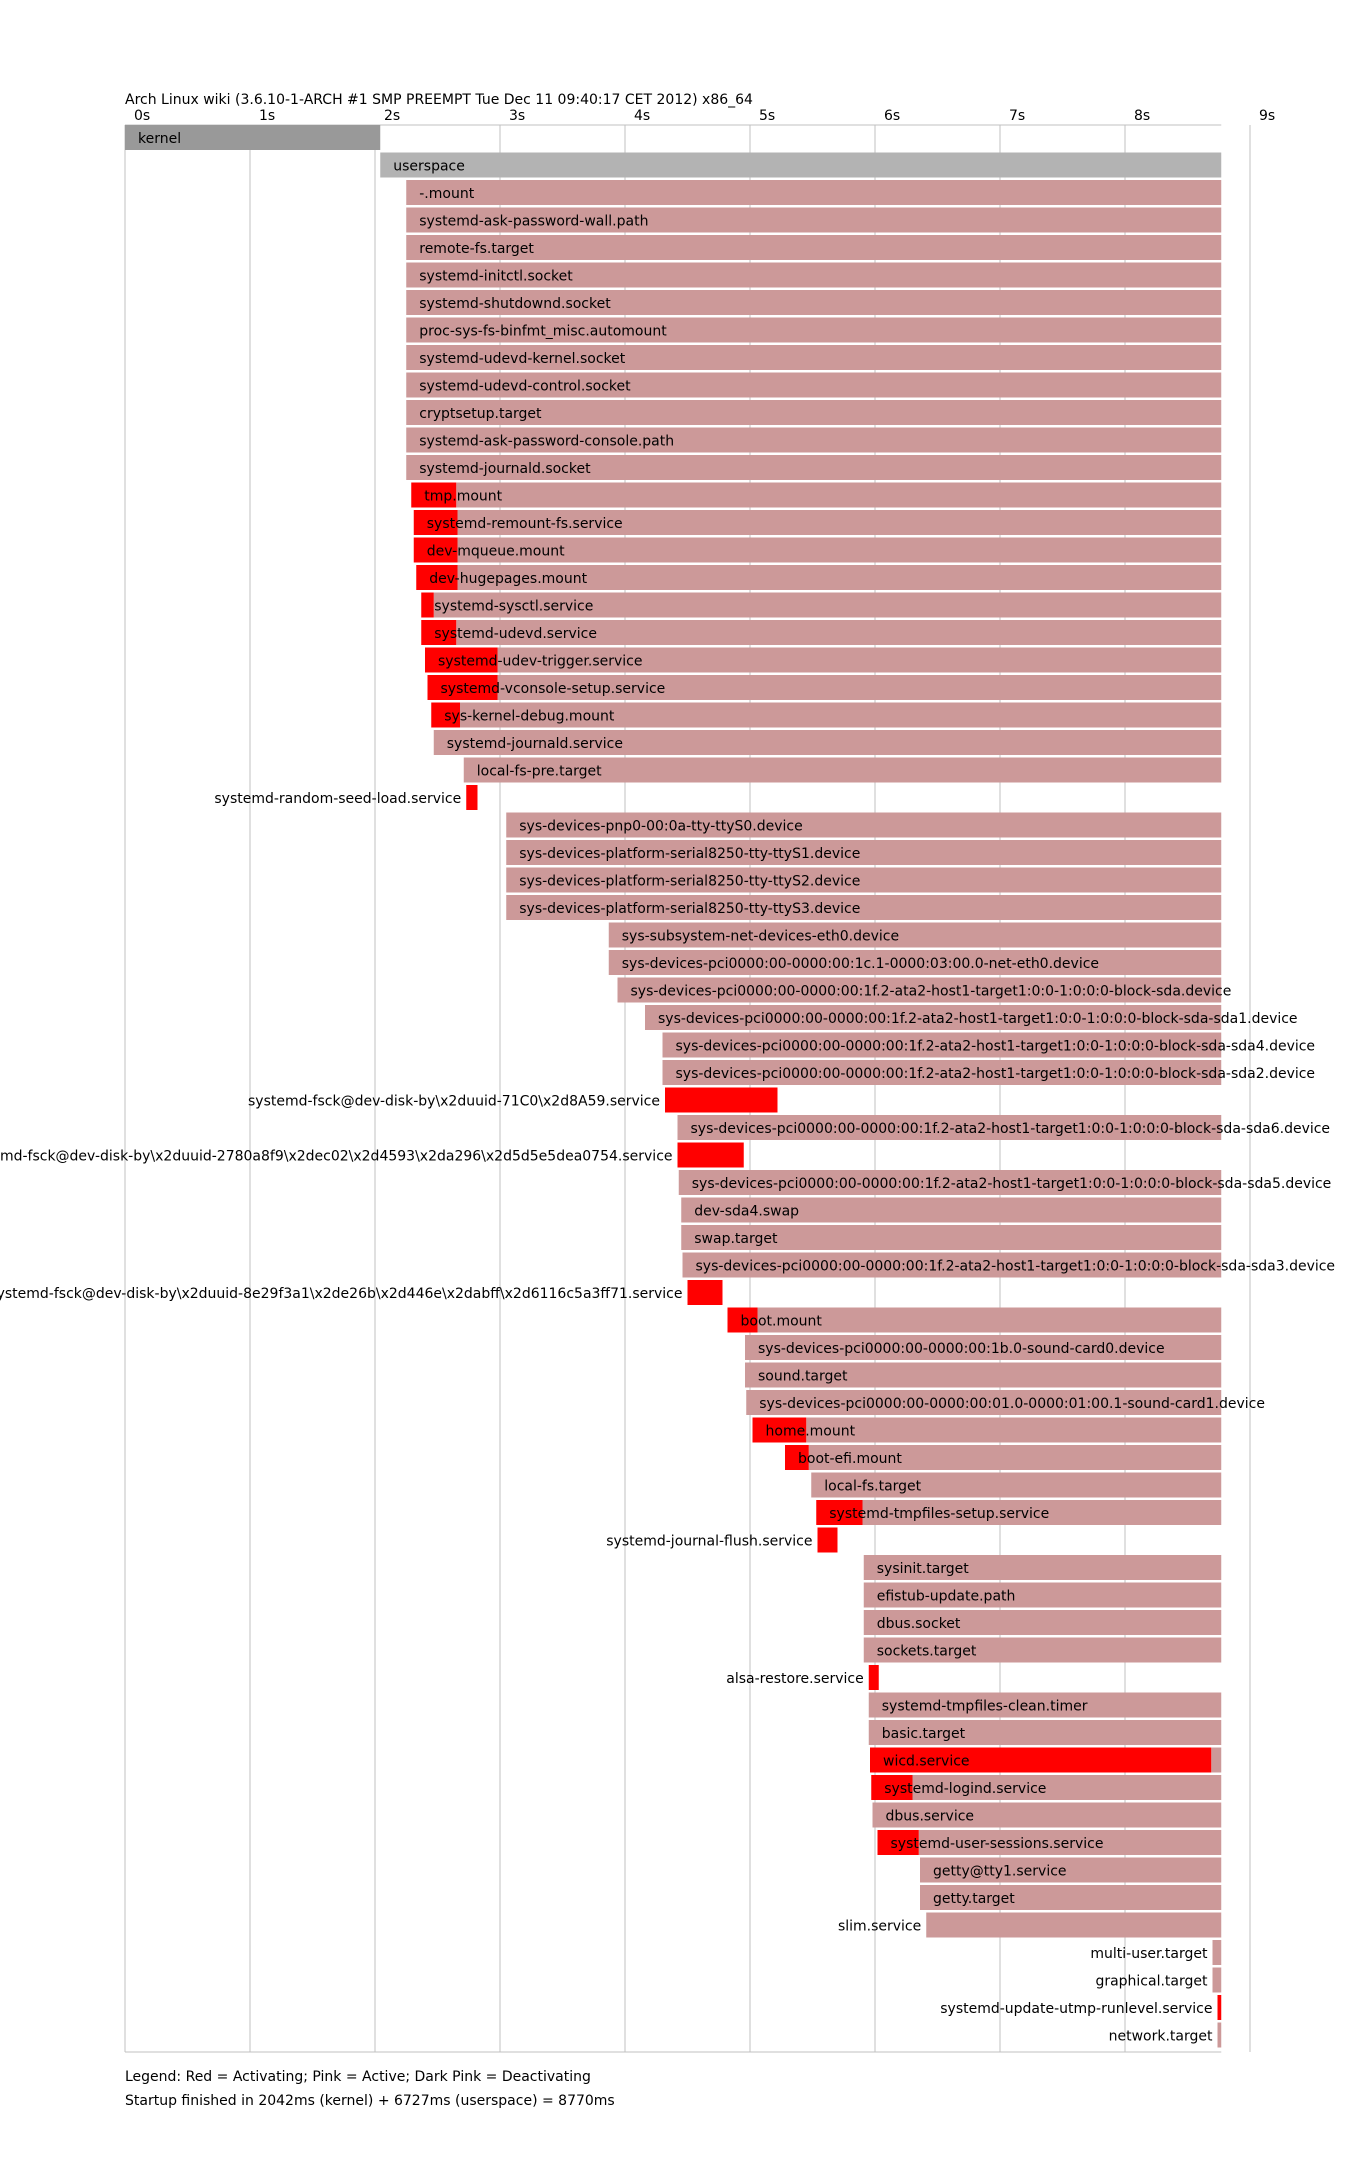 The width and height of the screenshot is (1346, 2175). I want to click on unit-label: swap.target, so click(736, 1239).